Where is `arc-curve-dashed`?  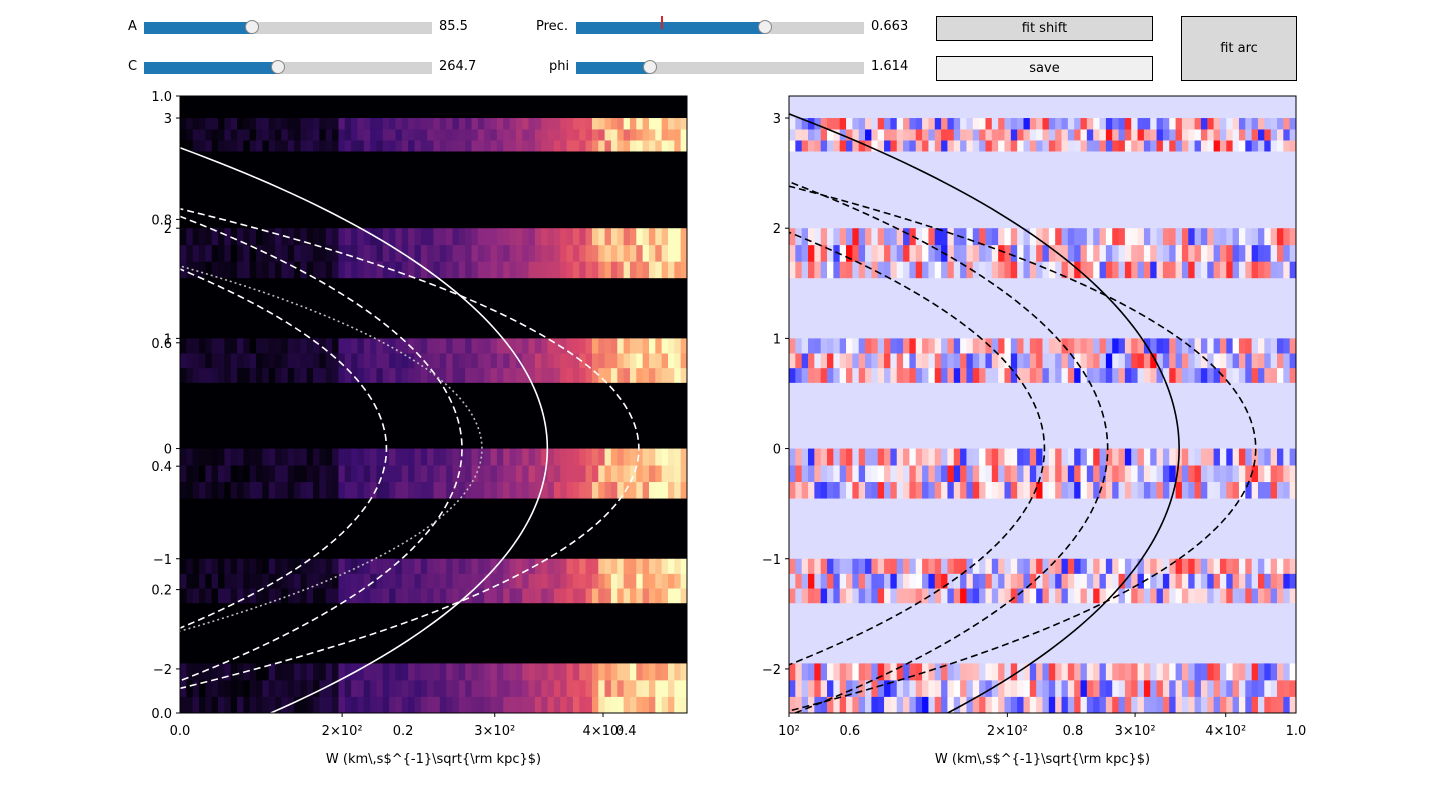
arc-curve-dashed is located at coordinates (917, 448).